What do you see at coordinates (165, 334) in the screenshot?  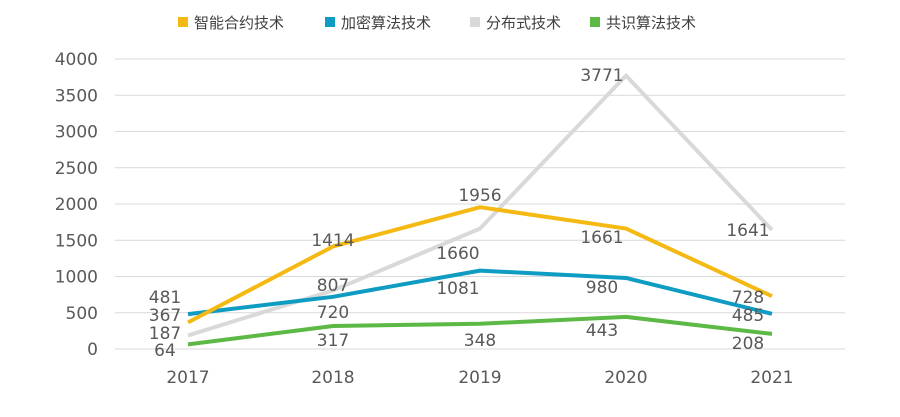 I see `data-label: 187` at bounding box center [165, 334].